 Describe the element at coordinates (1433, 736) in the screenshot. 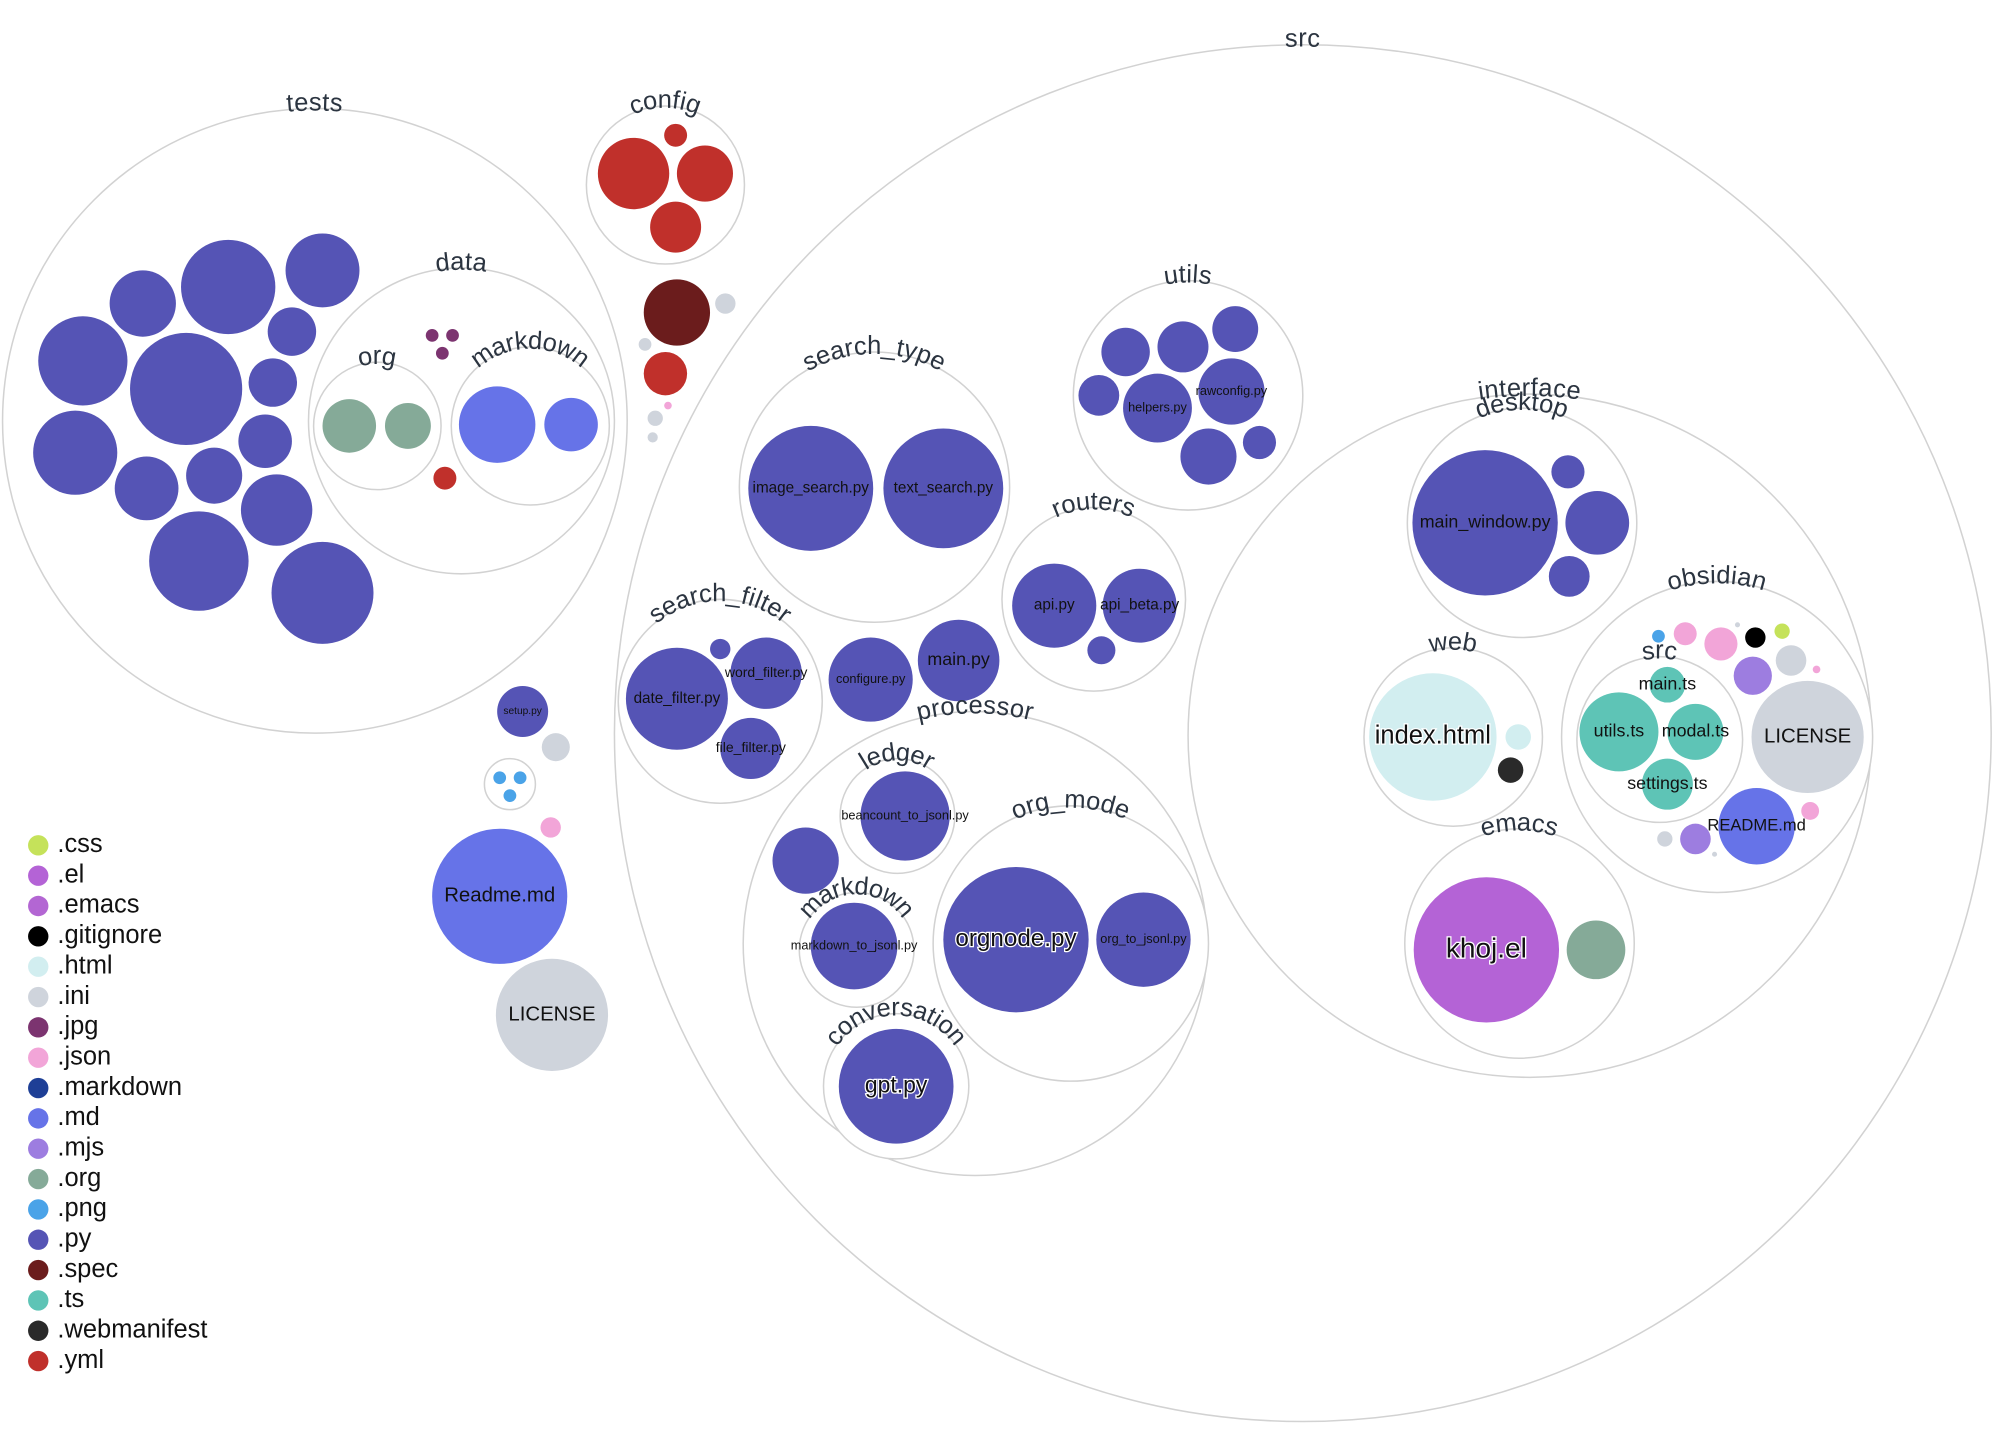

I see `file-label: index.html` at that location.